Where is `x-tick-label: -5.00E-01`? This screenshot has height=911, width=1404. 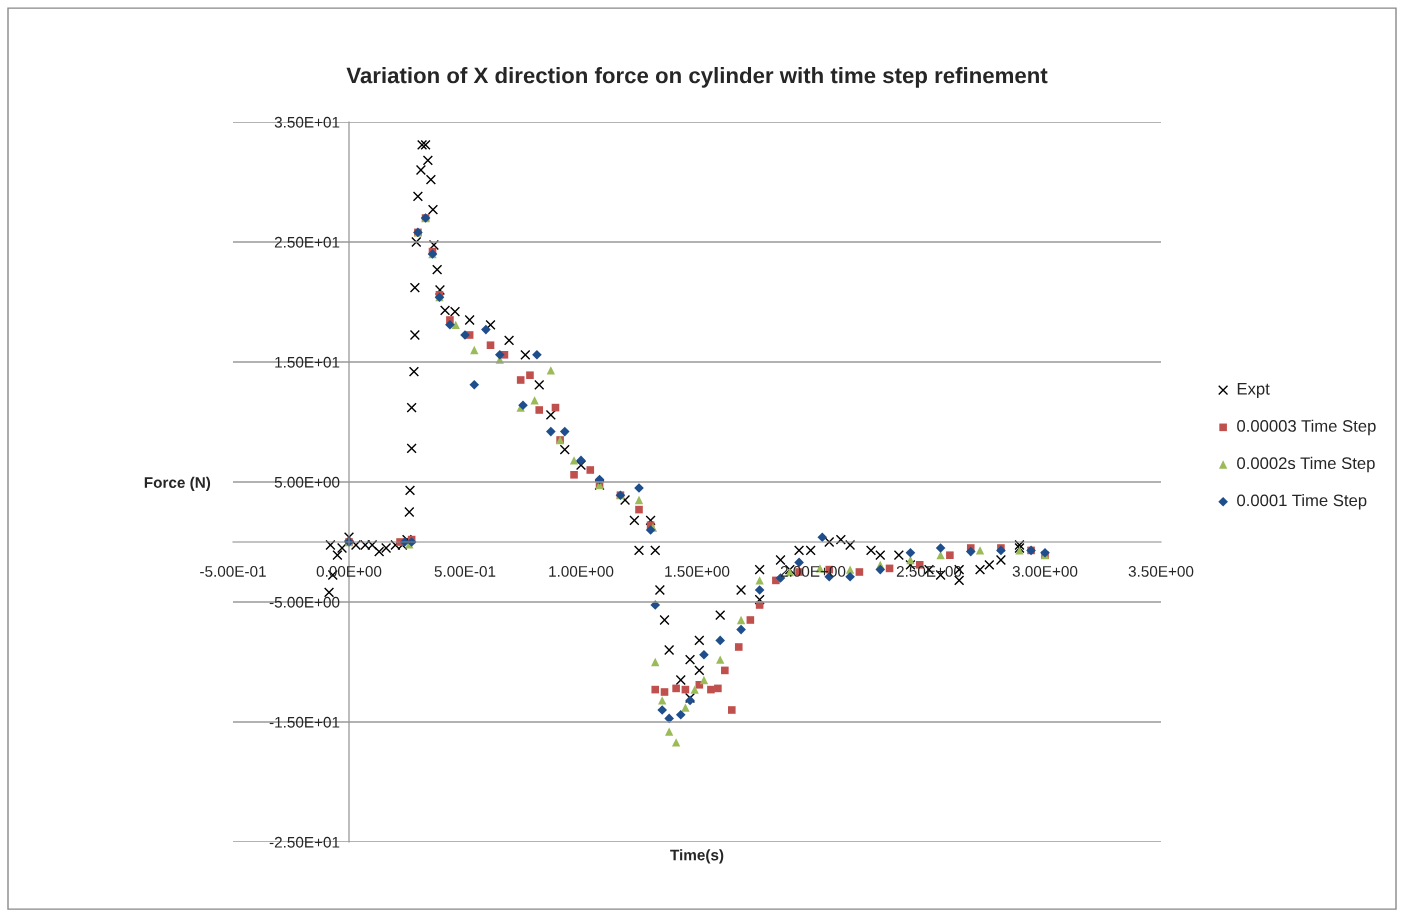
x-tick-label: -5.00E-01 is located at coordinates (233, 571).